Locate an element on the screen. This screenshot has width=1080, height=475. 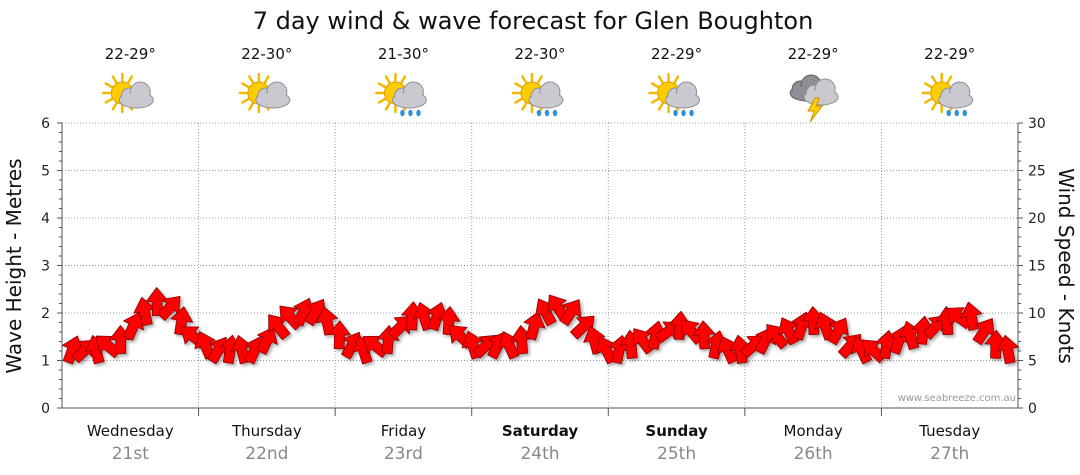
credit-text: www.seabreeze.com.au is located at coordinates (957, 398).